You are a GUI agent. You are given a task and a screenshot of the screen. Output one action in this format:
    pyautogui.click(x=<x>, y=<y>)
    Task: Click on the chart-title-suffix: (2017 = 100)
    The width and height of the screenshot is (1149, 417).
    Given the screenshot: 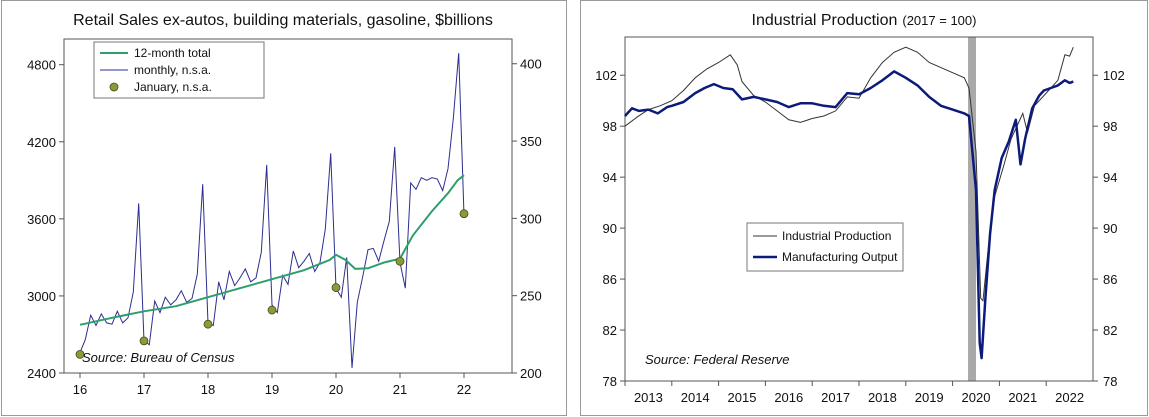 What is the action you would take?
    pyautogui.click(x=939, y=20)
    